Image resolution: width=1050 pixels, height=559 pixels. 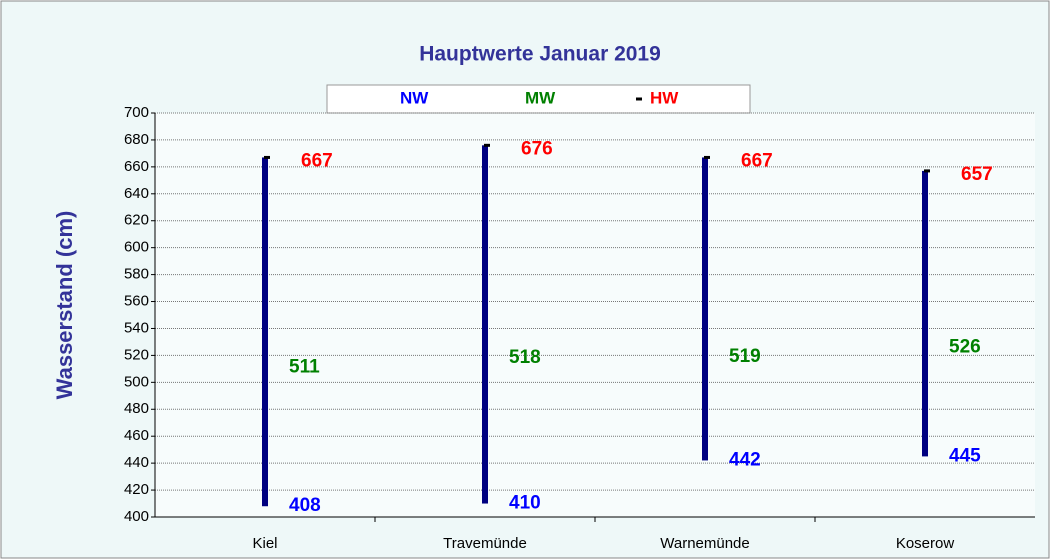 I want to click on y-tick-label: 420, so click(x=136, y=489).